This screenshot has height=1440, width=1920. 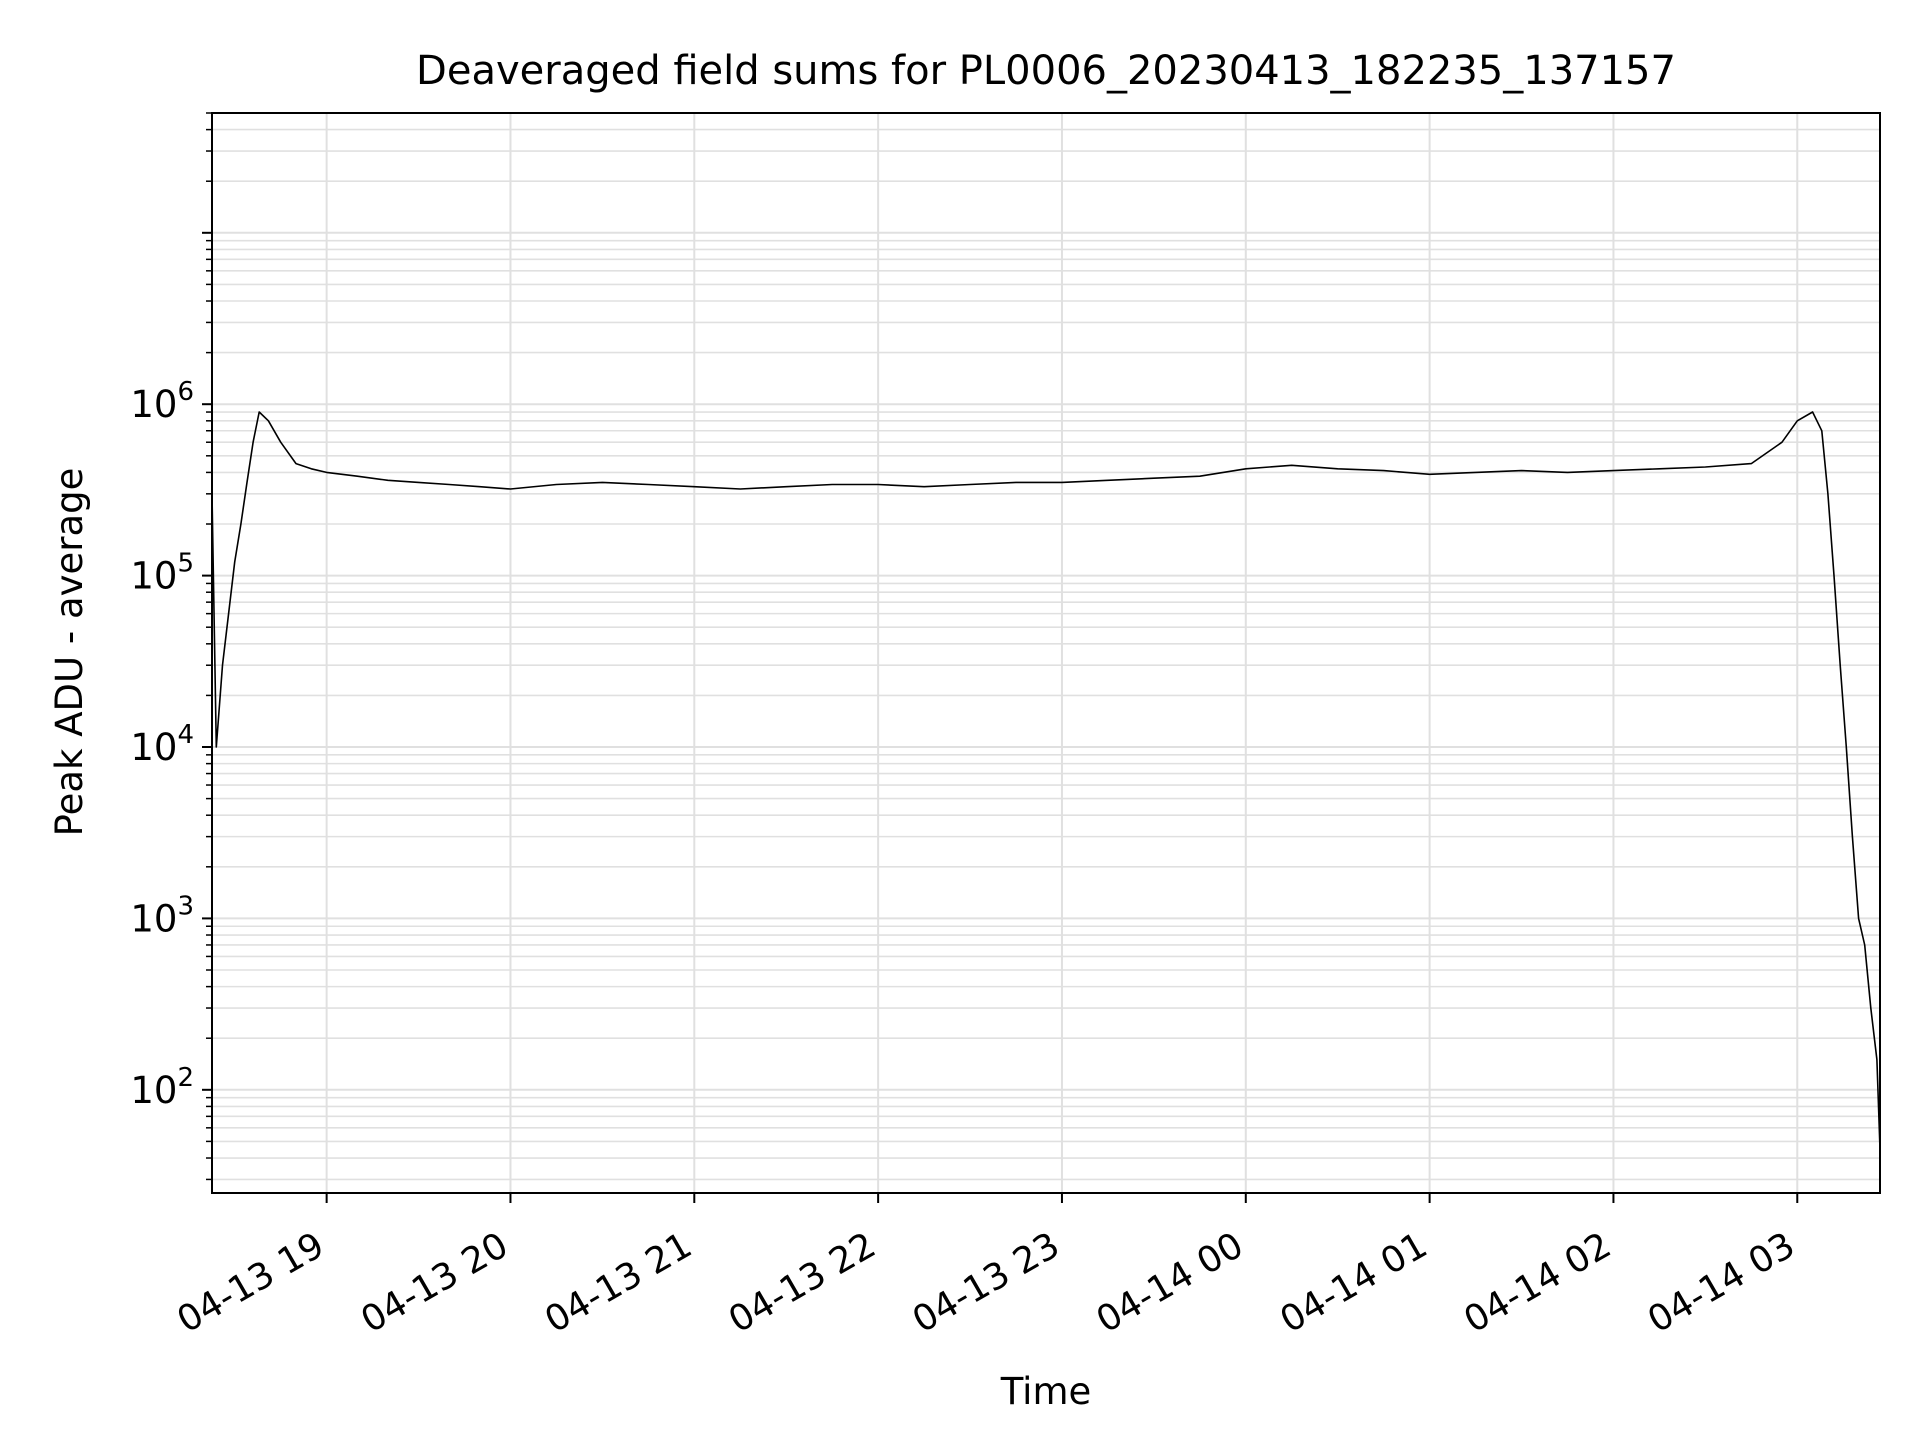 I want to click on y-tick-label: 10², so click(x=162, y=1087).